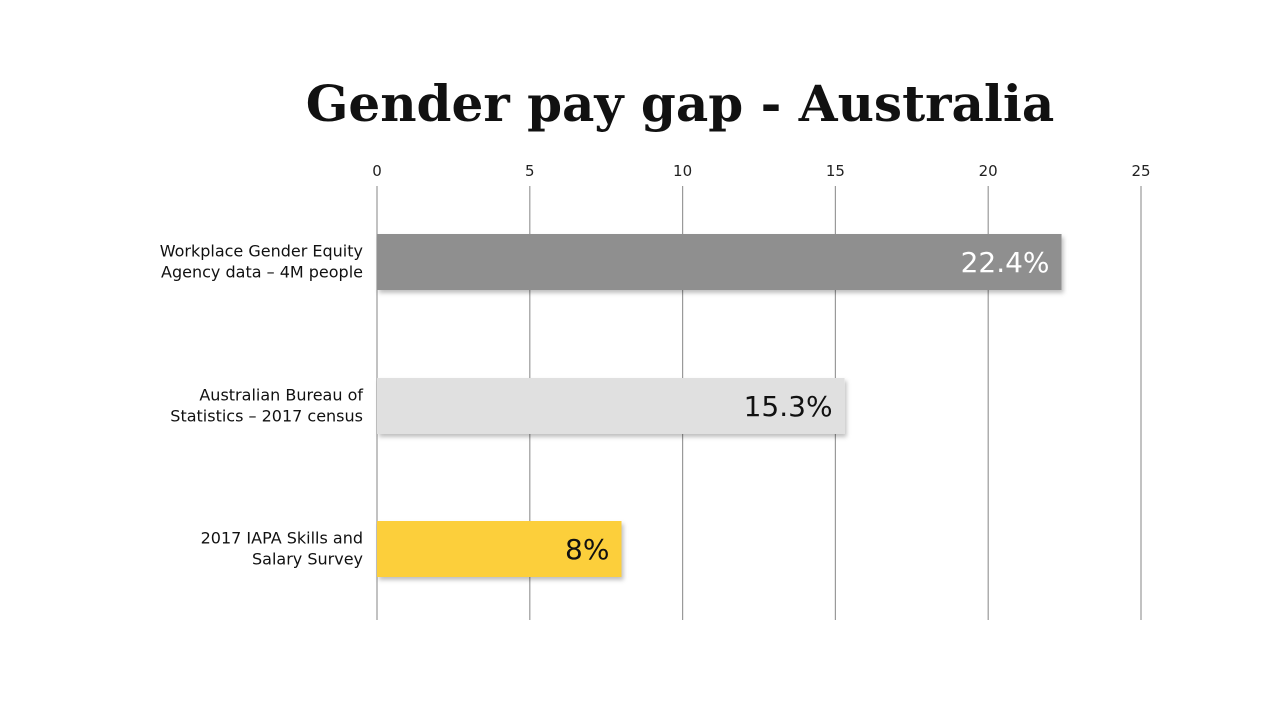  What do you see at coordinates (988, 171) in the screenshot?
I see `x-tick-label: 20` at bounding box center [988, 171].